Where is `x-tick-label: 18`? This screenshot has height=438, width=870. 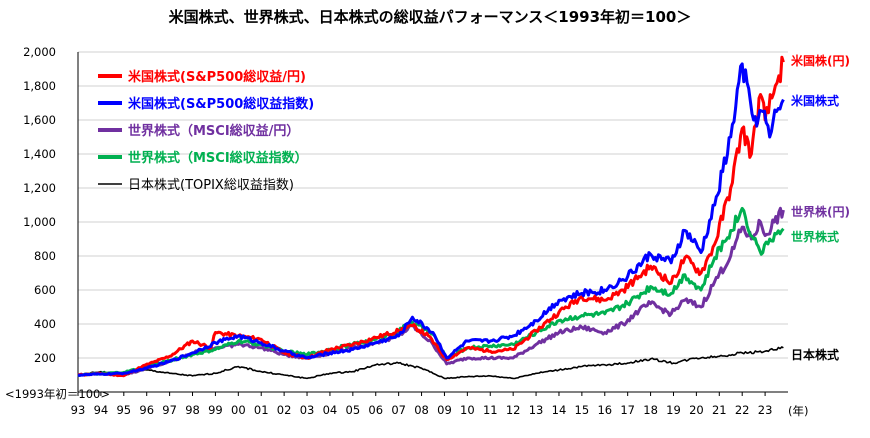
x-tick-label: 18 is located at coordinates (650, 410).